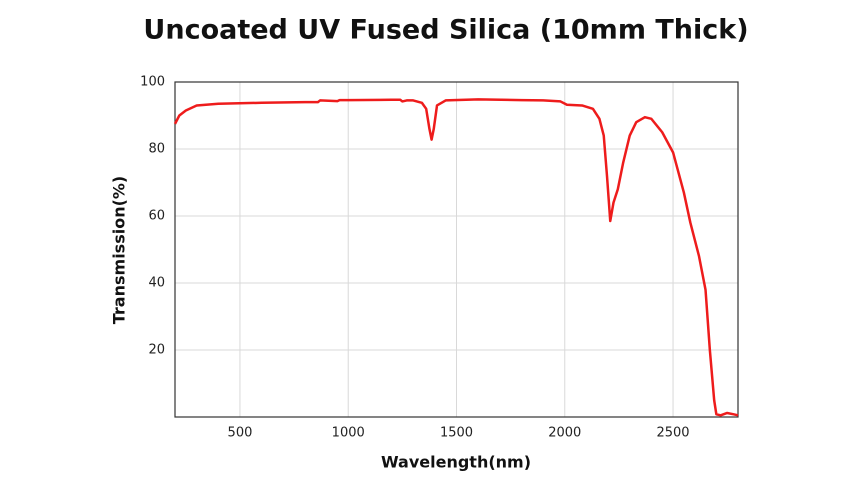  I want to click on chart-title: Uncoated UV Fused Silica (10mm Thick), so click(445, 30).